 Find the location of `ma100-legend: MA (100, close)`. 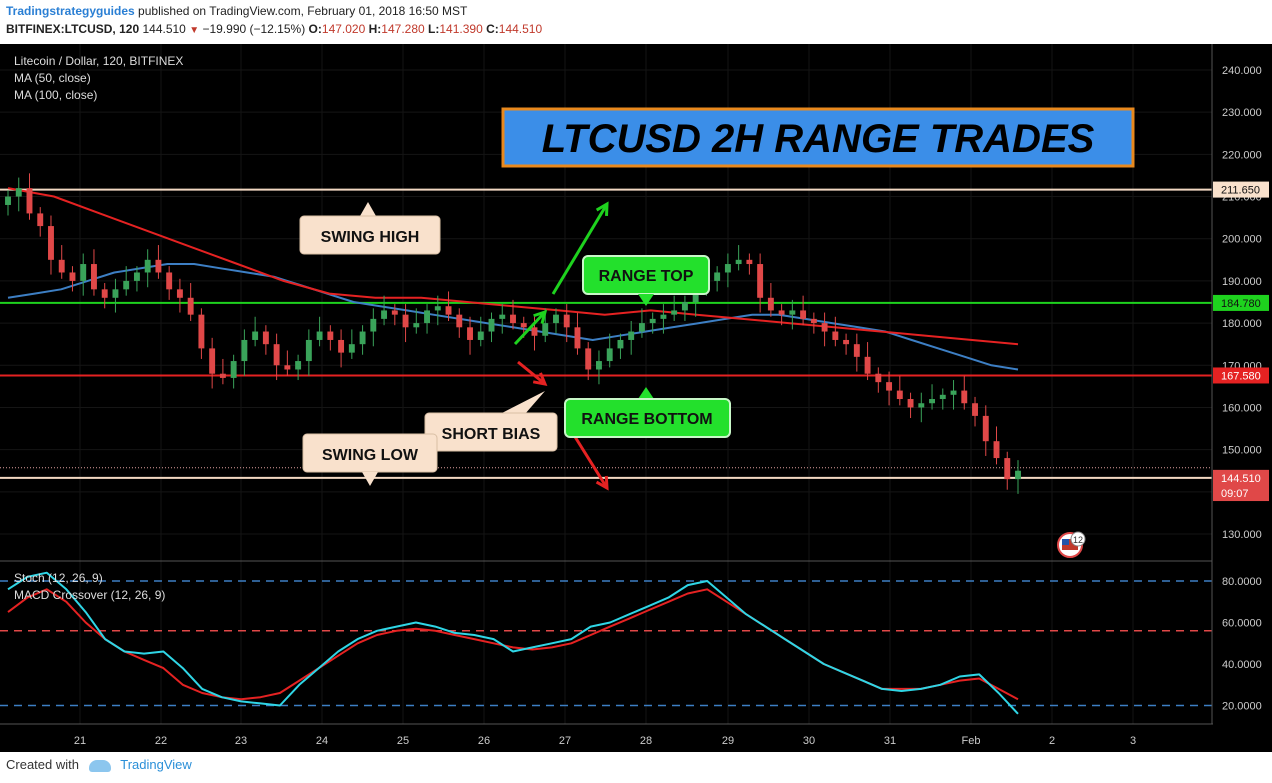

ma100-legend: MA (100, close) is located at coordinates (55, 95).